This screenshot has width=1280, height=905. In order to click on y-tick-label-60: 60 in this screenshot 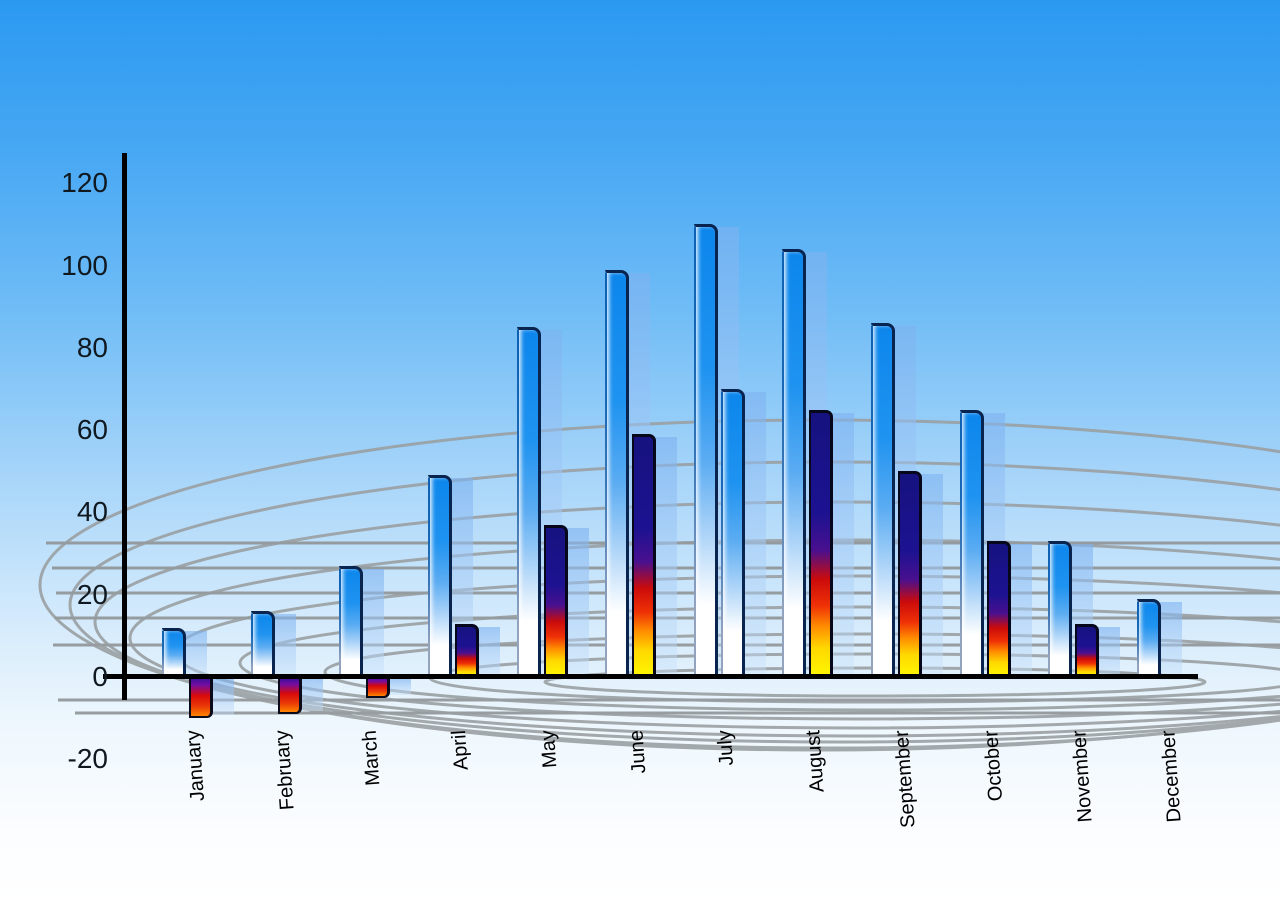, I will do `click(92, 429)`.